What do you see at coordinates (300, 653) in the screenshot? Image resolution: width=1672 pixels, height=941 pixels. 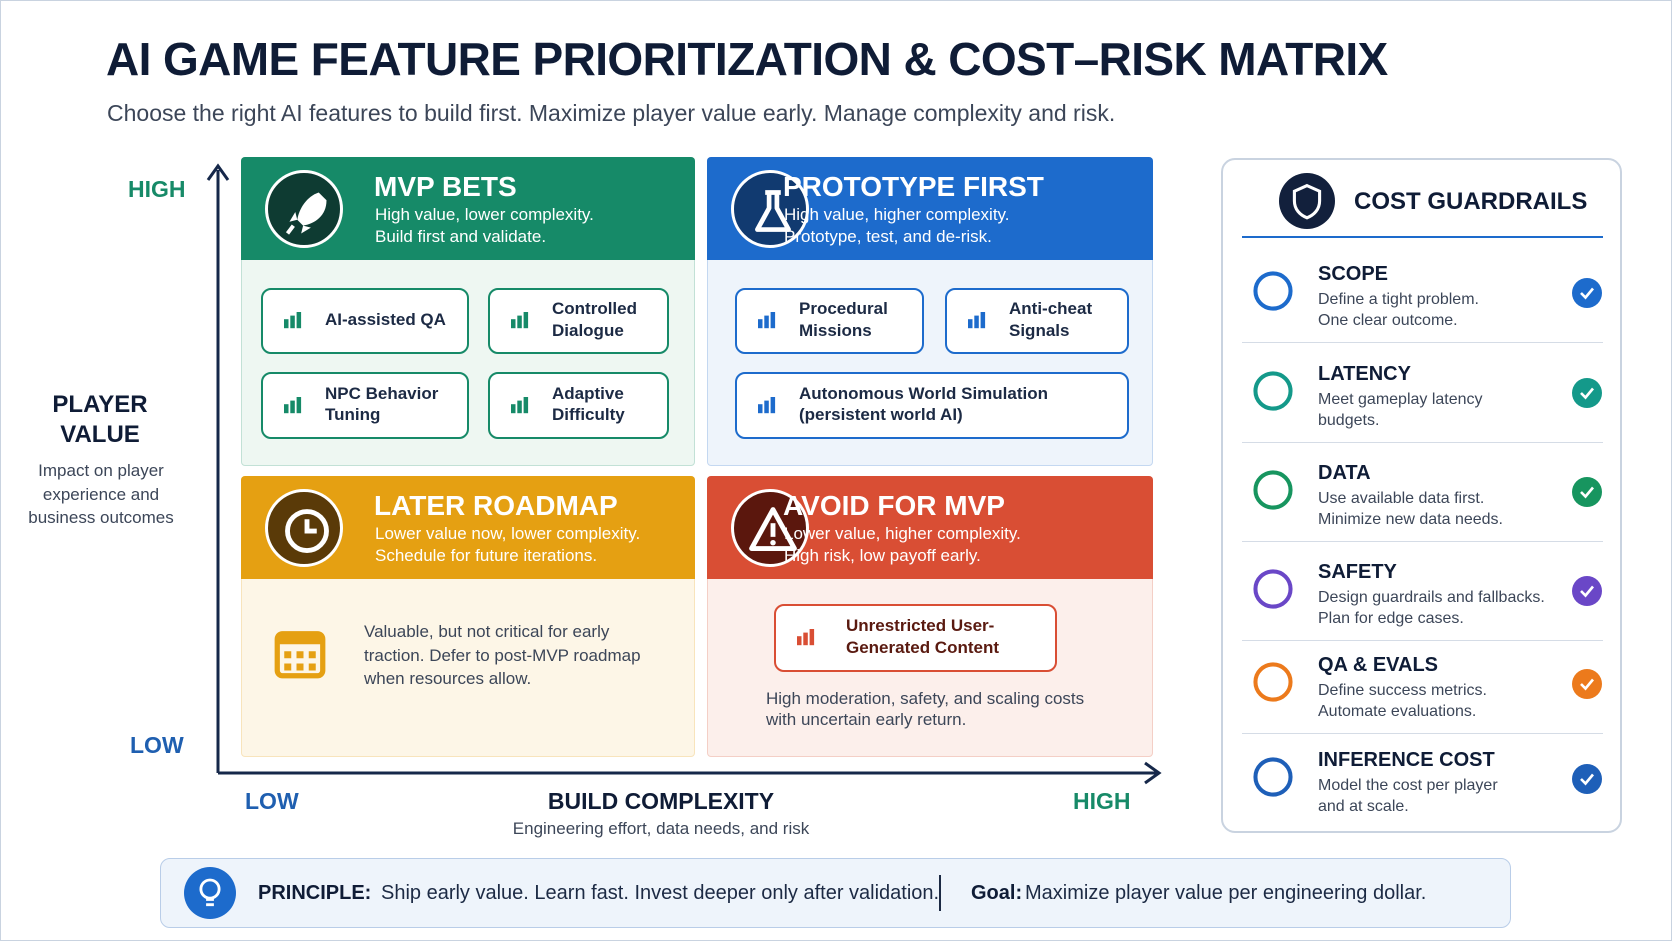 I see `calendar-icon` at bounding box center [300, 653].